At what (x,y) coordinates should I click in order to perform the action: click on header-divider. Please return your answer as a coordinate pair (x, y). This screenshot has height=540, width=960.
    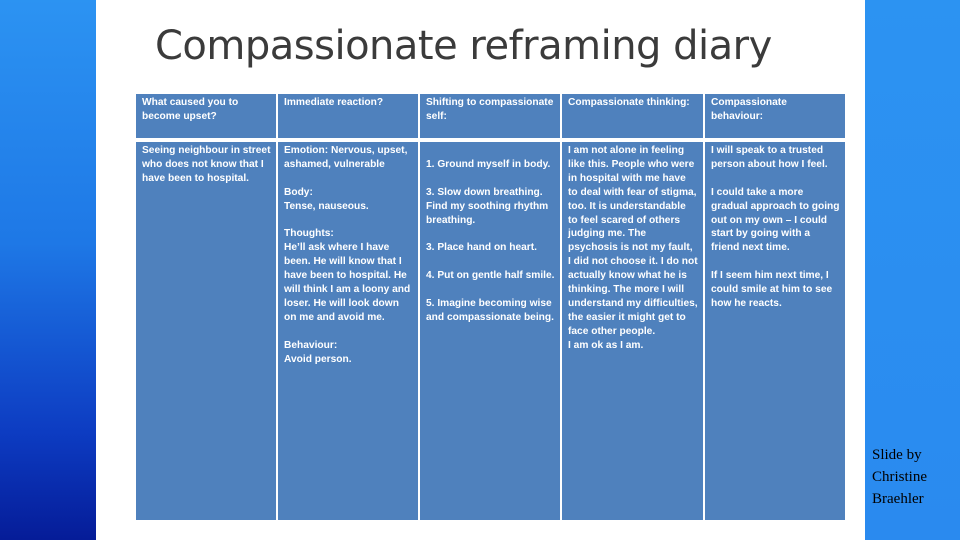
    Looking at the image, I should click on (490, 140).